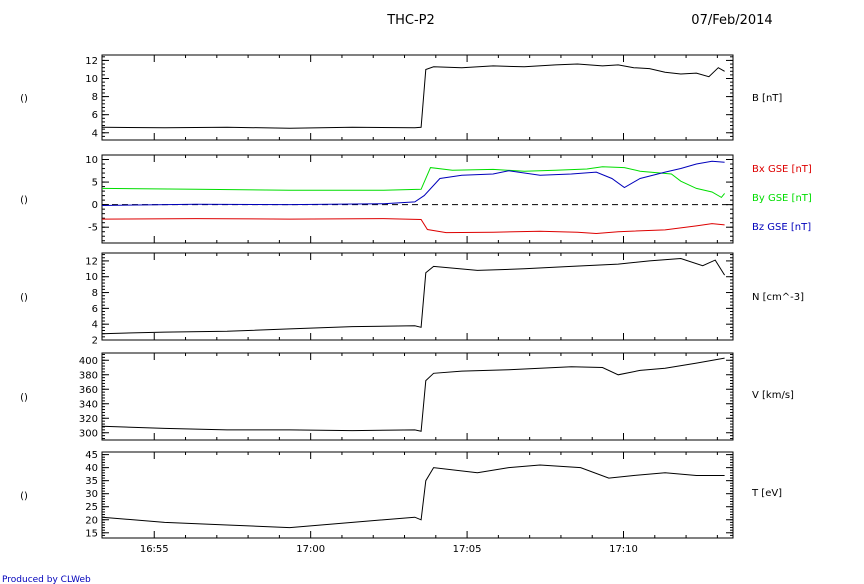 The height and width of the screenshot is (584, 864). Describe the element at coordinates (88, 433) in the screenshot. I see `y-tick-label: 300` at that location.